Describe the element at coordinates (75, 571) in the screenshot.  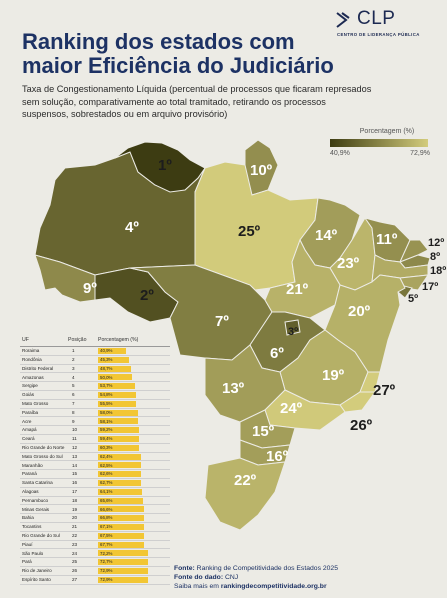
I see `row-position: 26` at that location.